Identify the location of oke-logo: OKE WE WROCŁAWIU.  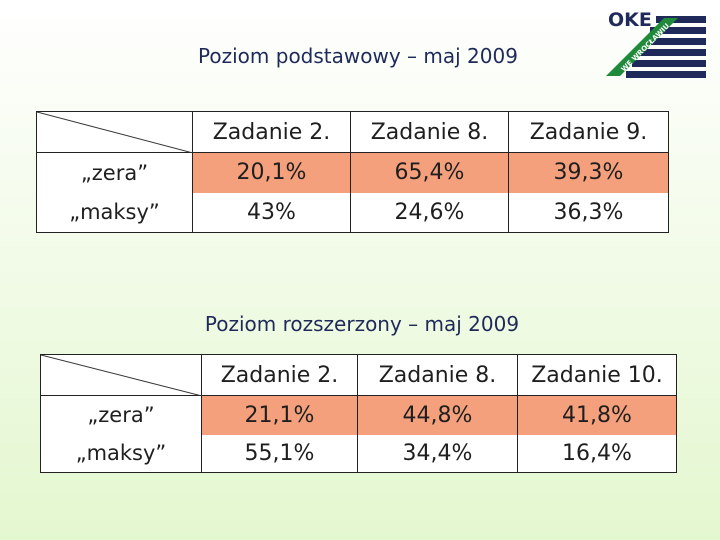
(657, 44).